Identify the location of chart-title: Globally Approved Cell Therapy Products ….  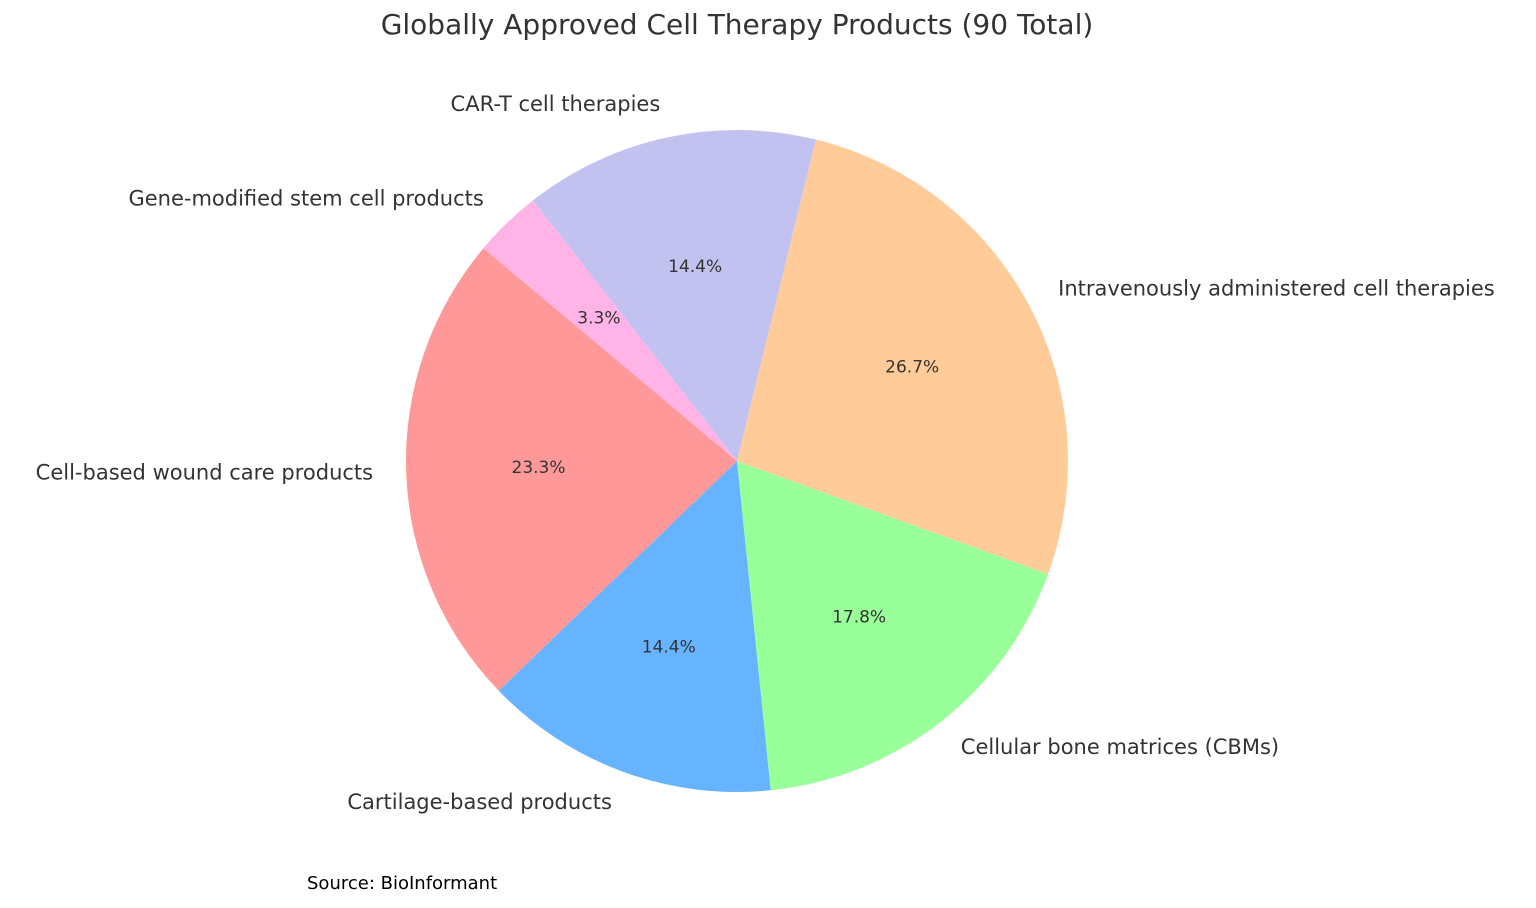
(737, 24).